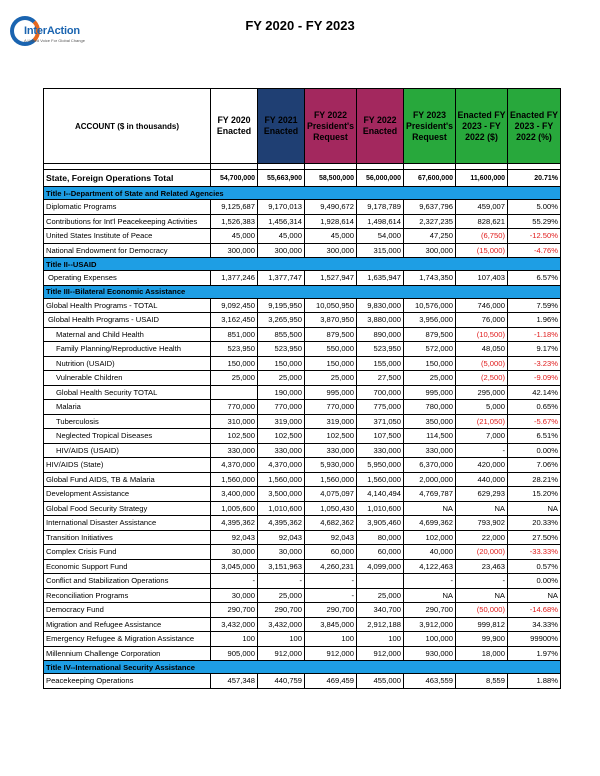 This screenshot has width=600, height=776. Describe the element at coordinates (481, 465) in the screenshot. I see `value-cell: 420,000` at that location.